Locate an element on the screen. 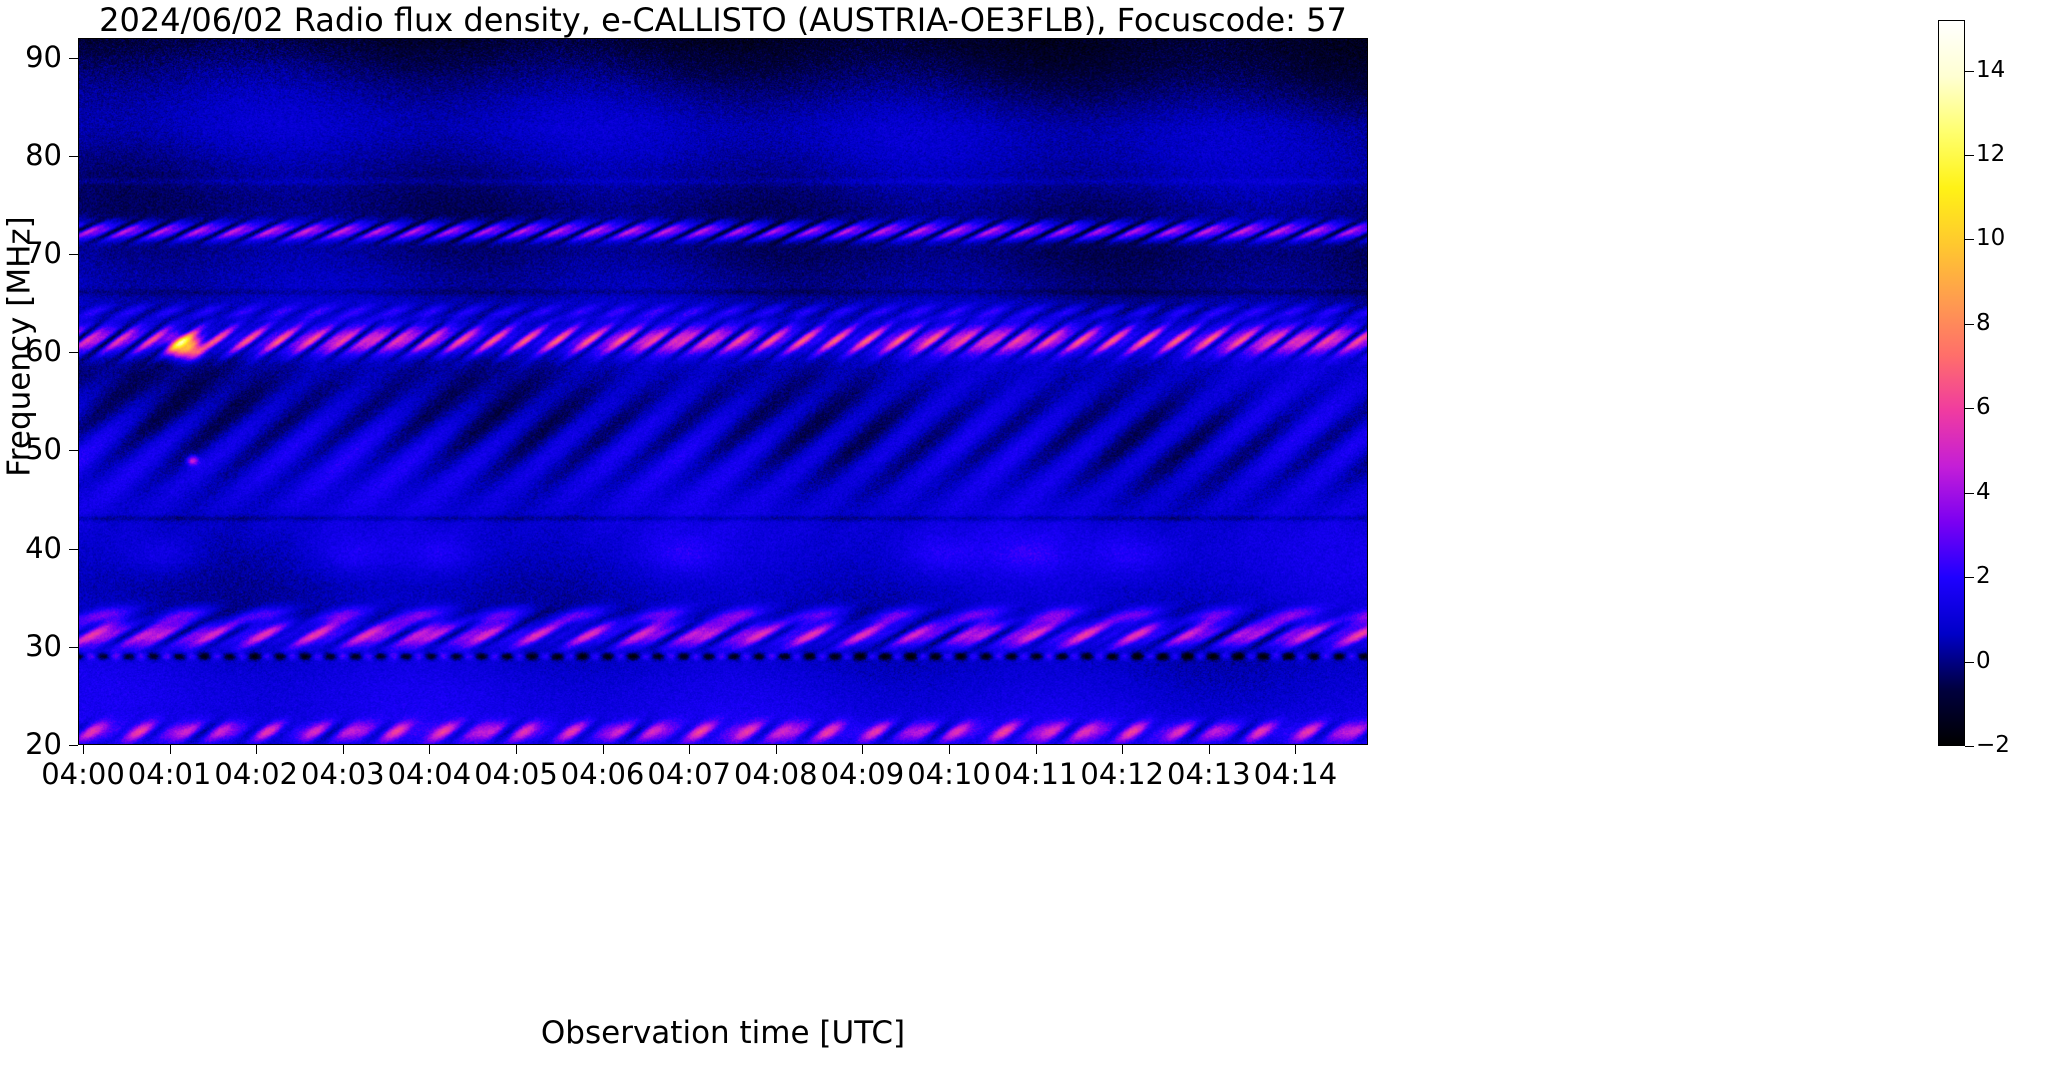 The image size is (2047, 1067). x-tick-label: 04:01 is located at coordinates (169, 774).